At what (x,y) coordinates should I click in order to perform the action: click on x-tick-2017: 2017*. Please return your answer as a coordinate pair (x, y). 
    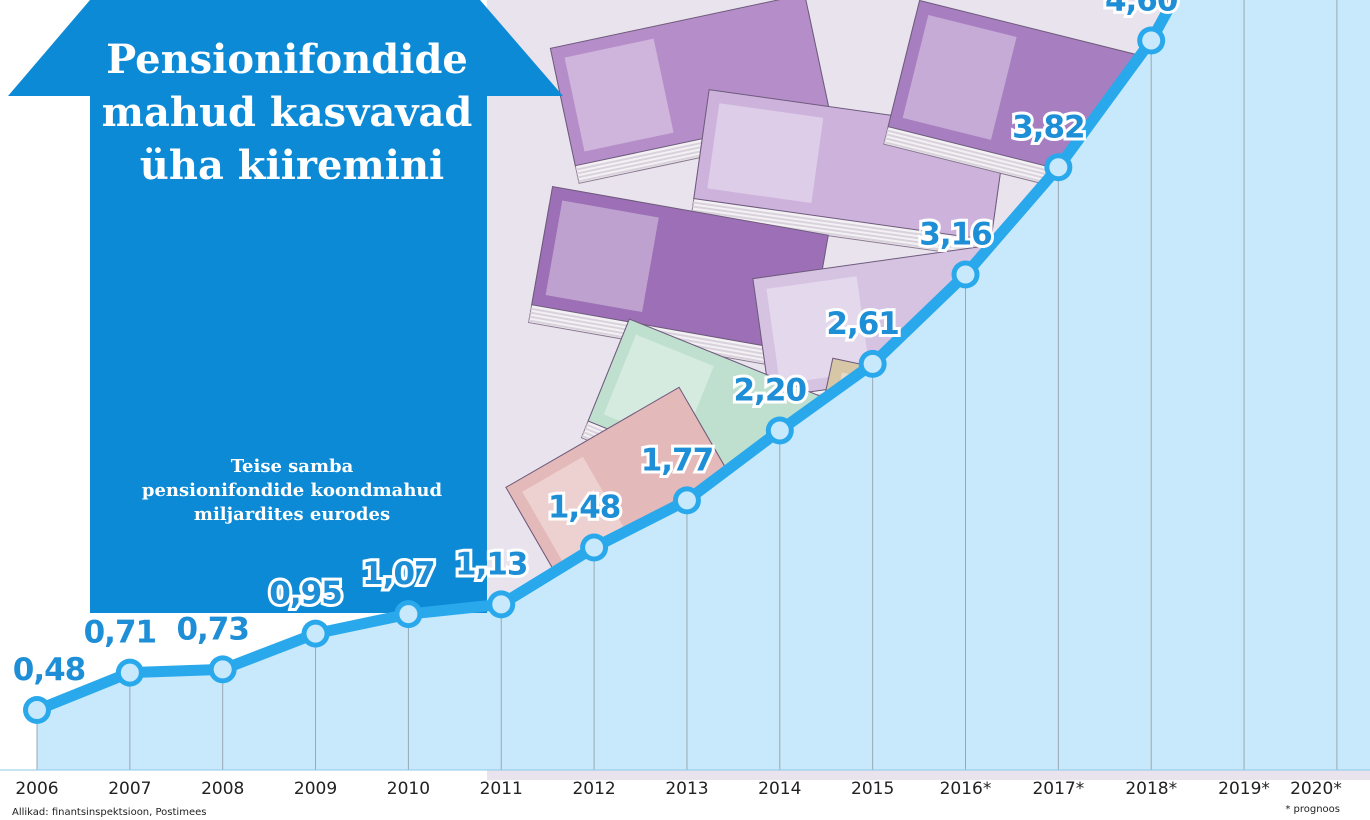
    Looking at the image, I should click on (1058, 789).